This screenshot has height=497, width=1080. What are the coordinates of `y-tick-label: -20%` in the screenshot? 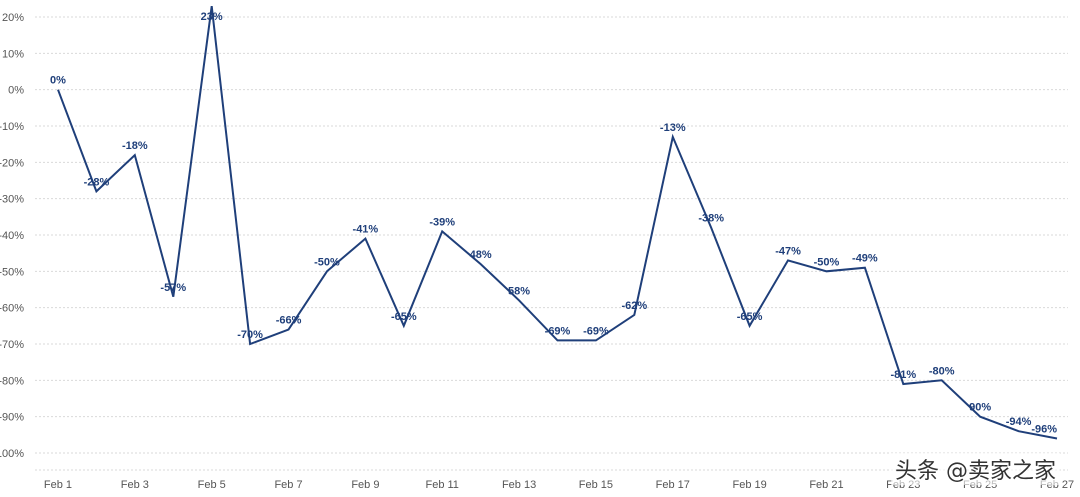 It's located at (12, 163).